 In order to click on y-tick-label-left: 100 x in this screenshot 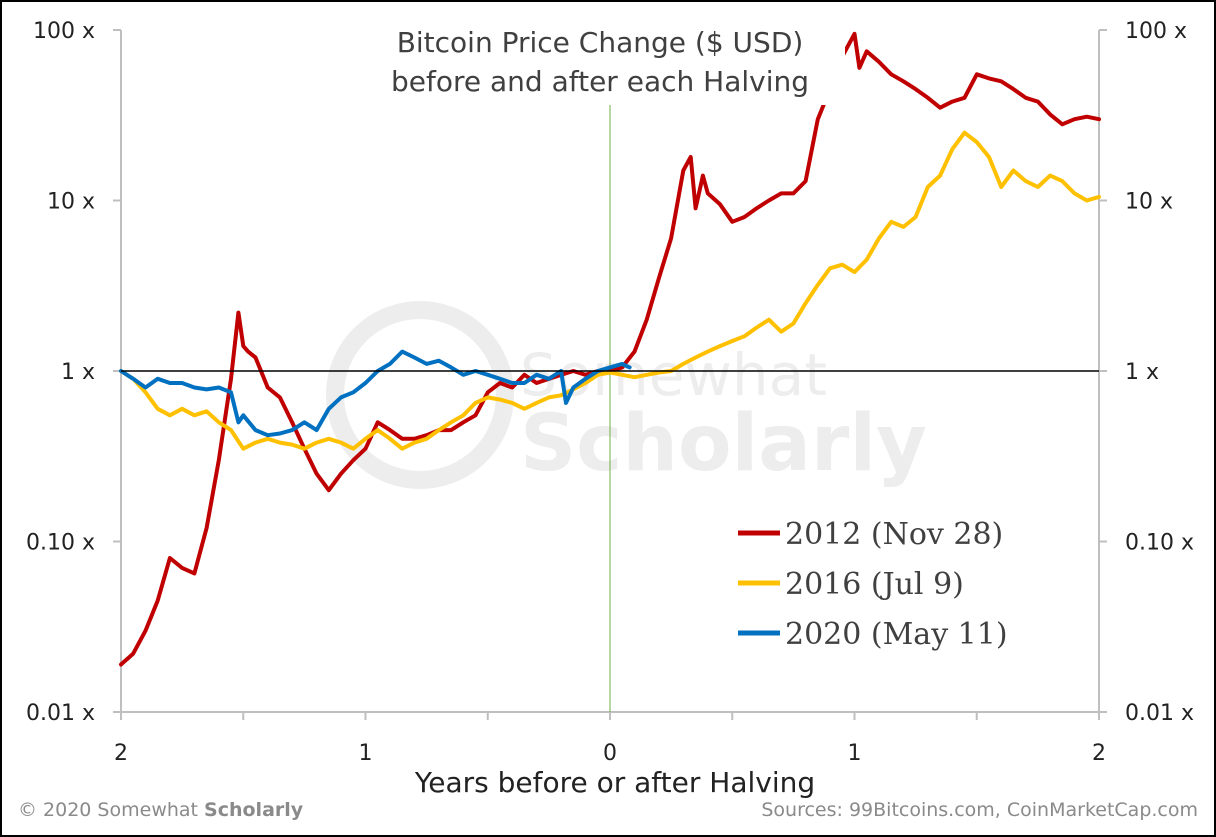, I will do `click(64, 31)`.